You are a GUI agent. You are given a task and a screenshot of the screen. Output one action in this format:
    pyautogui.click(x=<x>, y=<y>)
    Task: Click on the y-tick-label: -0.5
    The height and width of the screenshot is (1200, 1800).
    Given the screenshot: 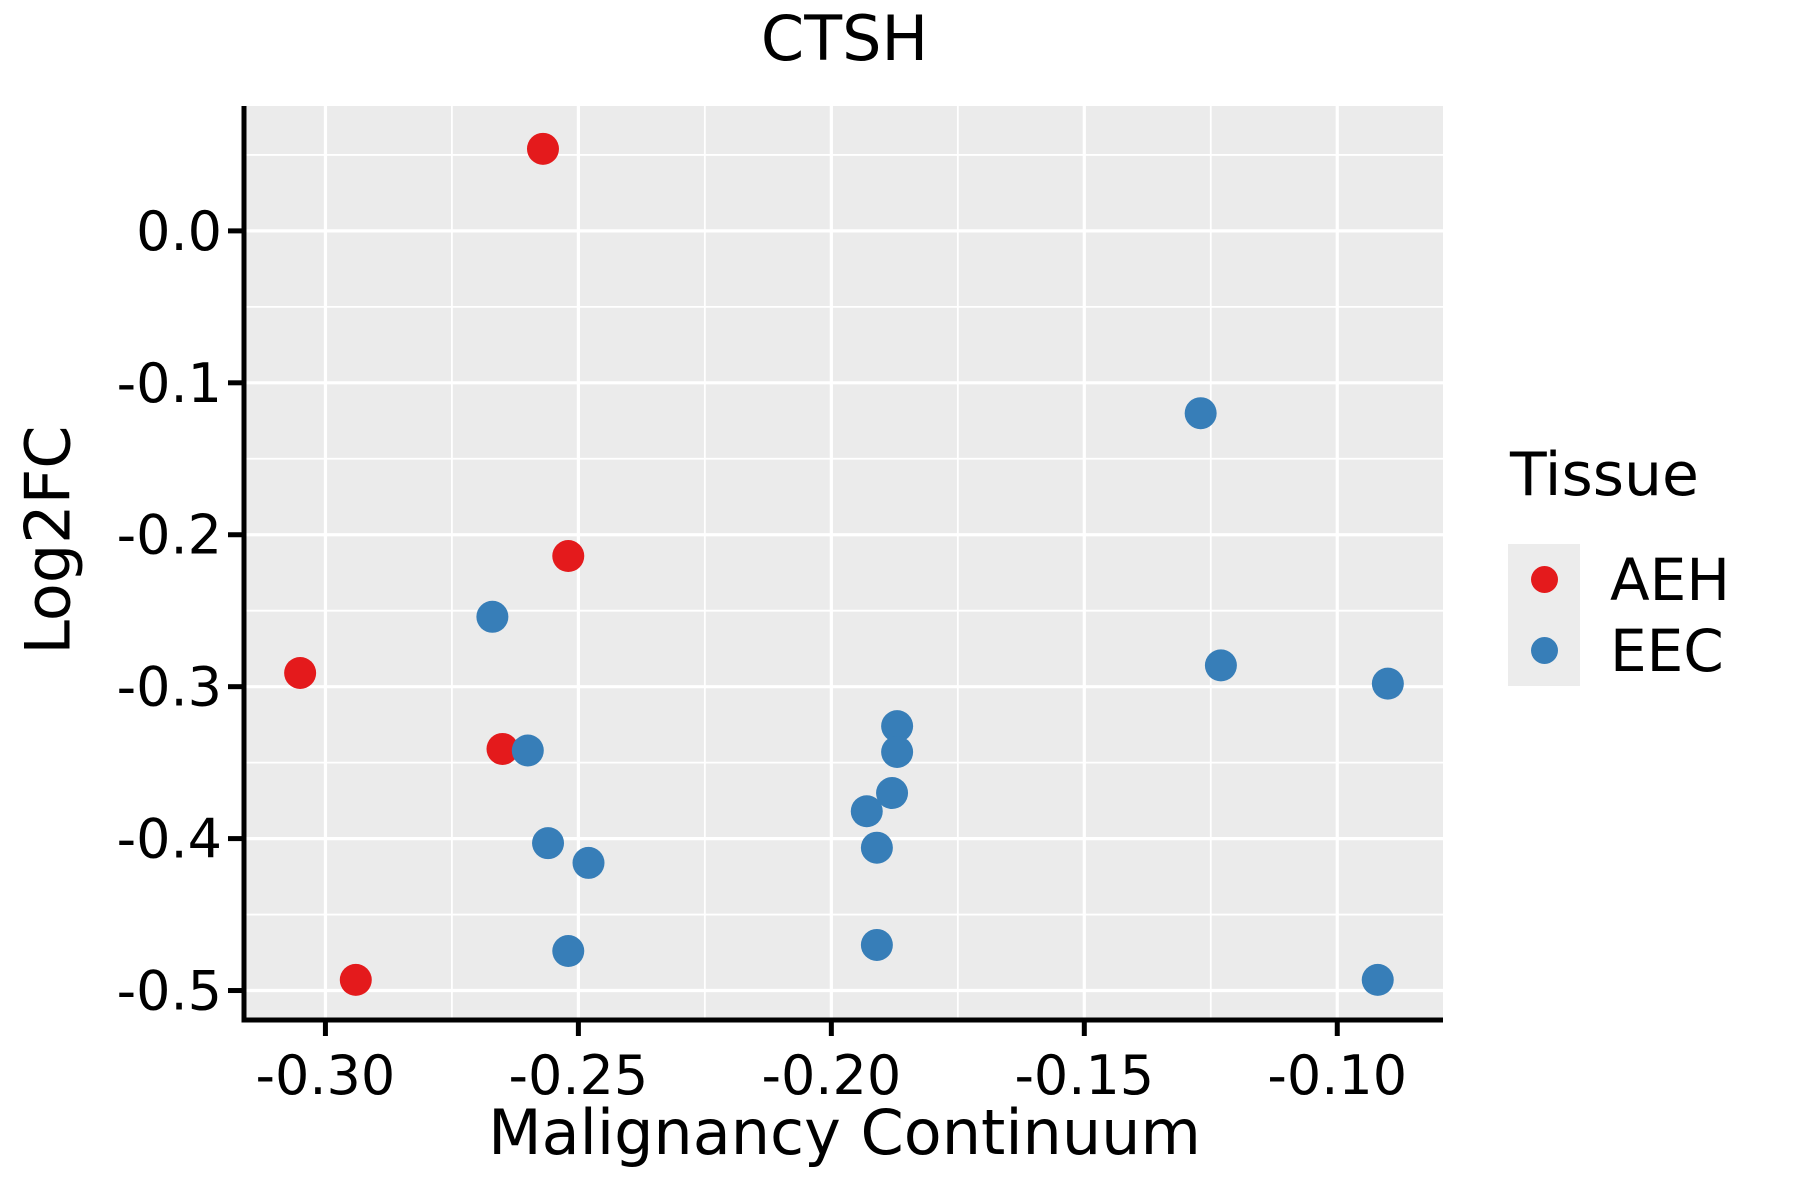 What is the action you would take?
    pyautogui.click(x=169, y=991)
    